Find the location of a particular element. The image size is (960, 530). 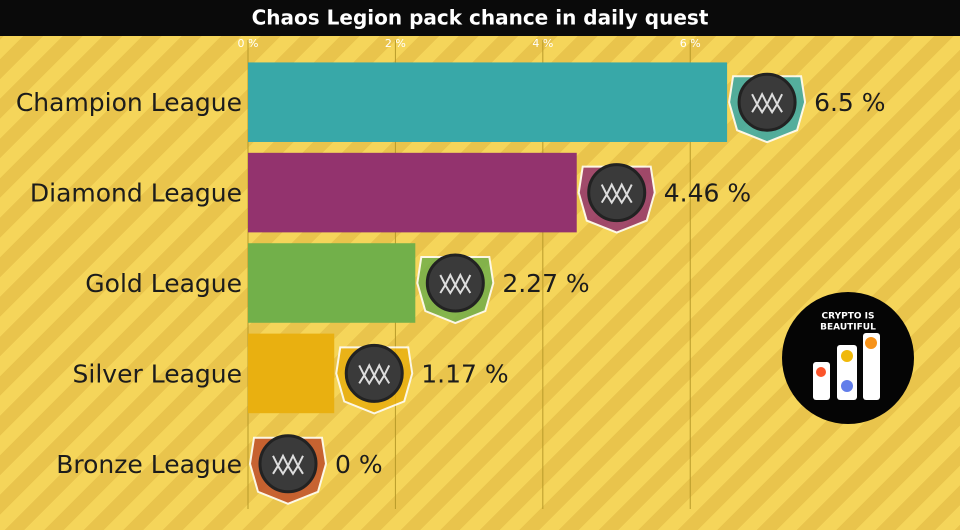

y-tick-label: Diamond League is located at coordinates (136, 193).